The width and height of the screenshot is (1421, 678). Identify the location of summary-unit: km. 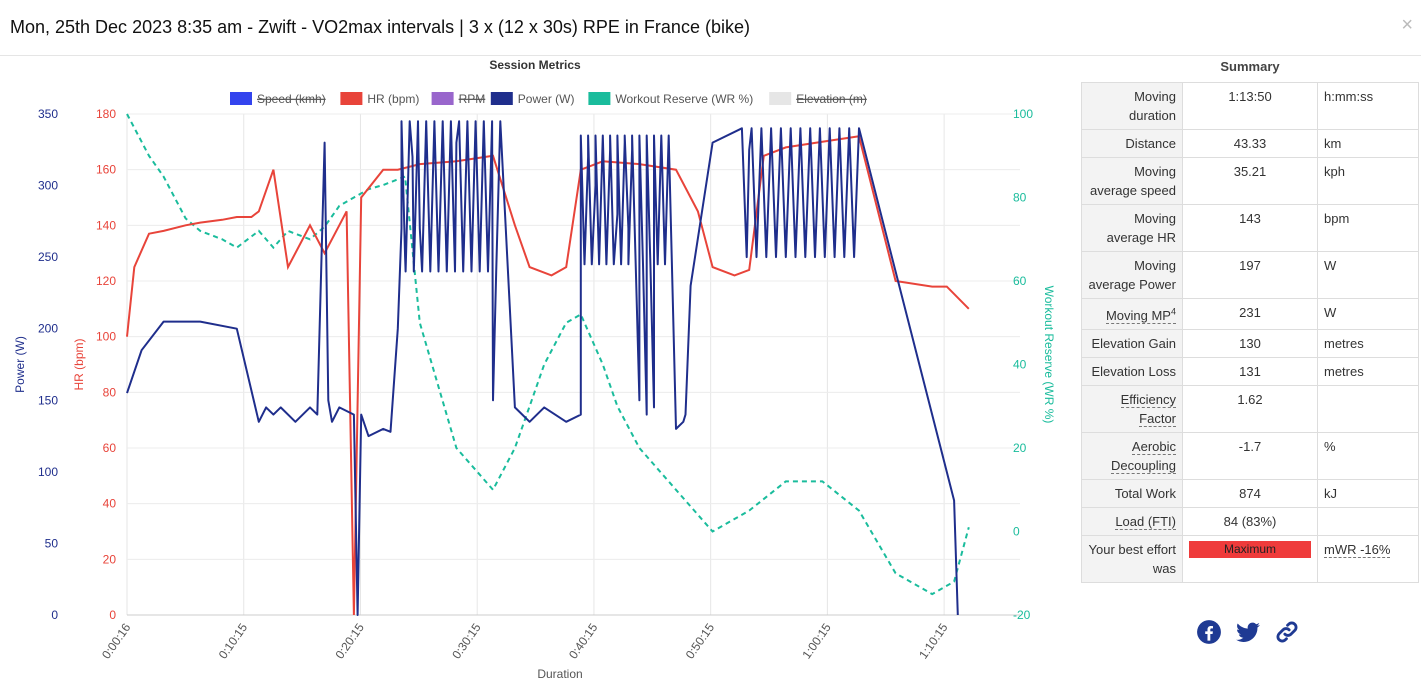
(1368, 143).